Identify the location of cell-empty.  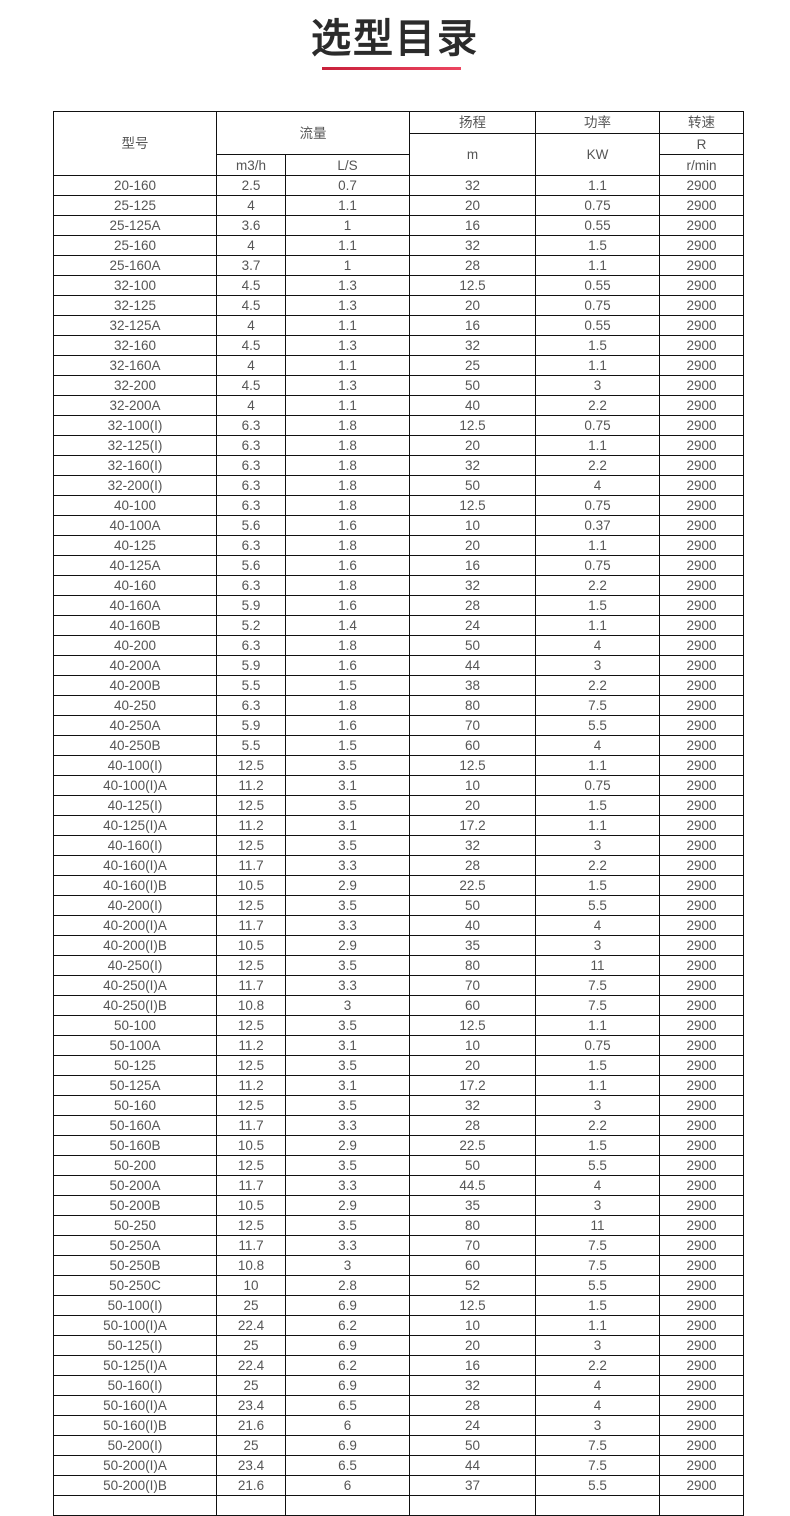
(701, 1505).